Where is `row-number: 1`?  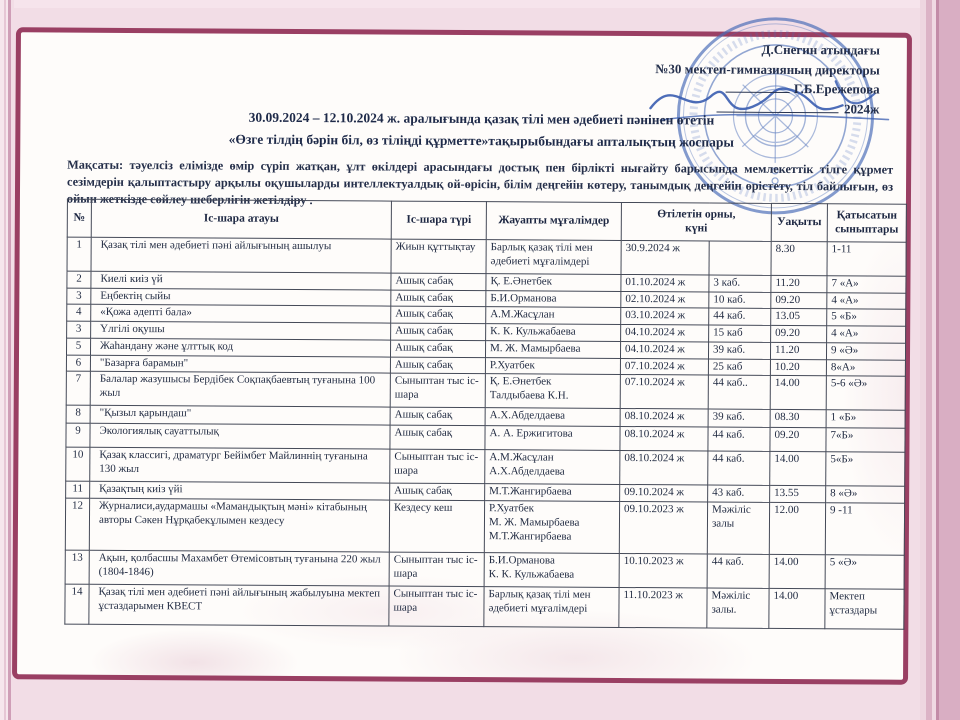 row-number: 1 is located at coordinates (79, 253).